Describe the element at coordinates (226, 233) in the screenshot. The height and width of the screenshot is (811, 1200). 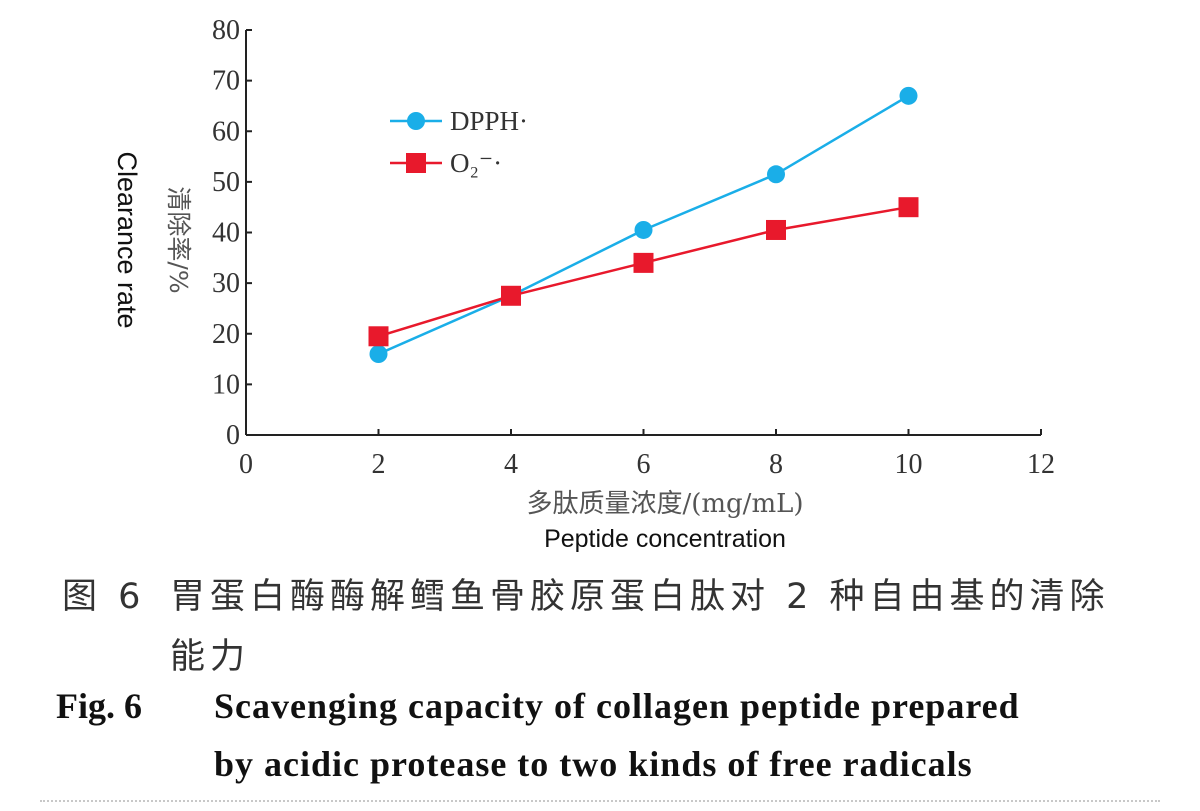
I see `y-tick-label: 40` at that location.